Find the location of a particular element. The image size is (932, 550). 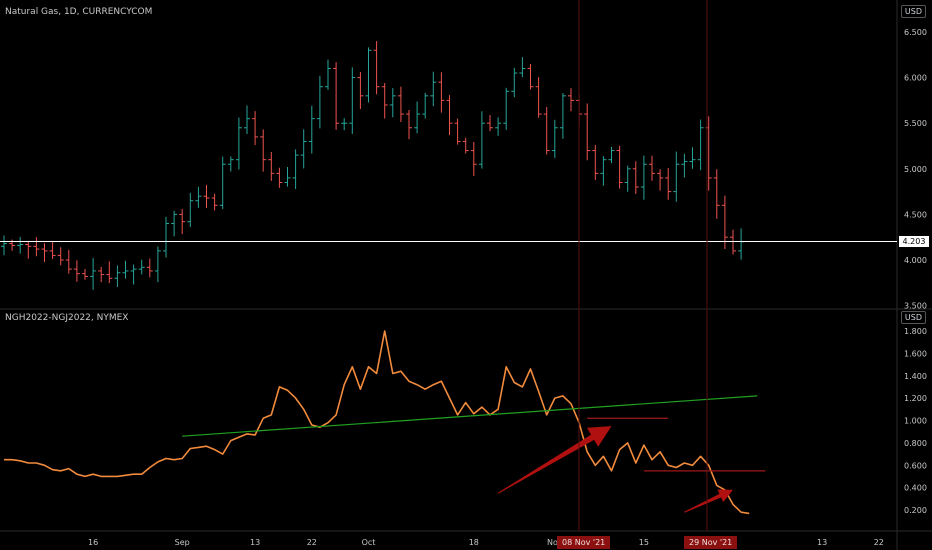

spread-currency-badge: USD is located at coordinates (913, 317).